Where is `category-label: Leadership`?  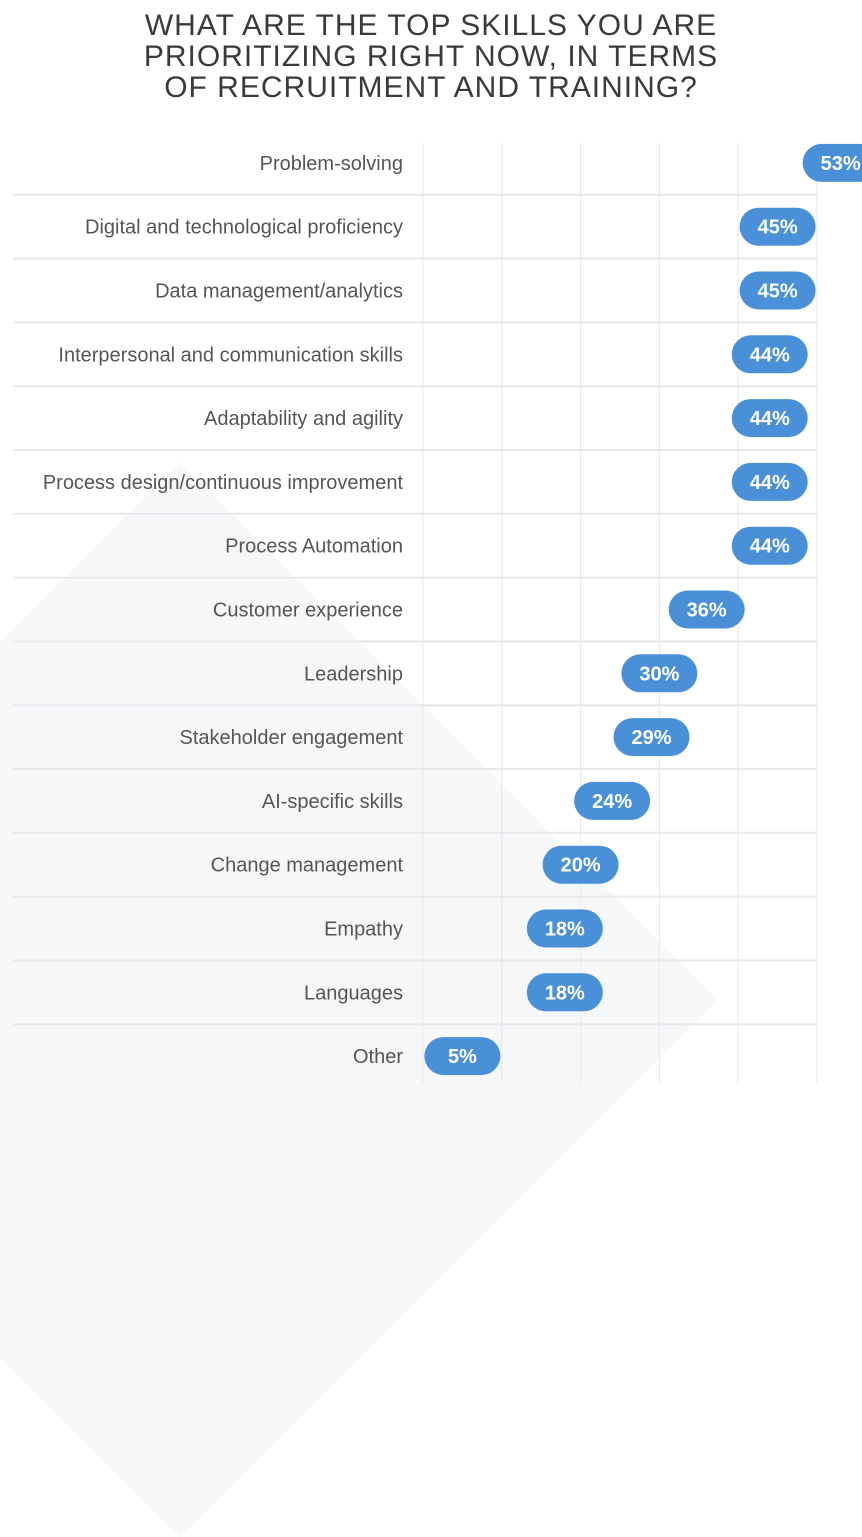
category-label: Leadership is located at coordinates (353, 674).